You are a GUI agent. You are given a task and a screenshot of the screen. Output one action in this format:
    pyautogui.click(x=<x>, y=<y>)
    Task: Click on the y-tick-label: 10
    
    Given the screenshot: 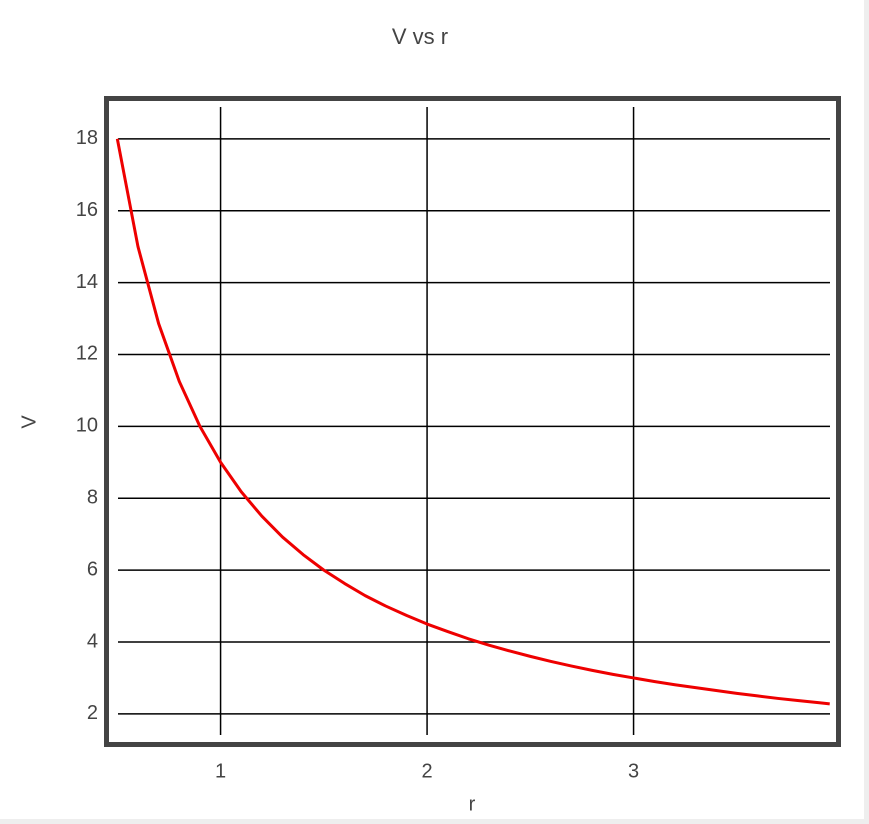 What is the action you would take?
    pyautogui.click(x=87, y=426)
    